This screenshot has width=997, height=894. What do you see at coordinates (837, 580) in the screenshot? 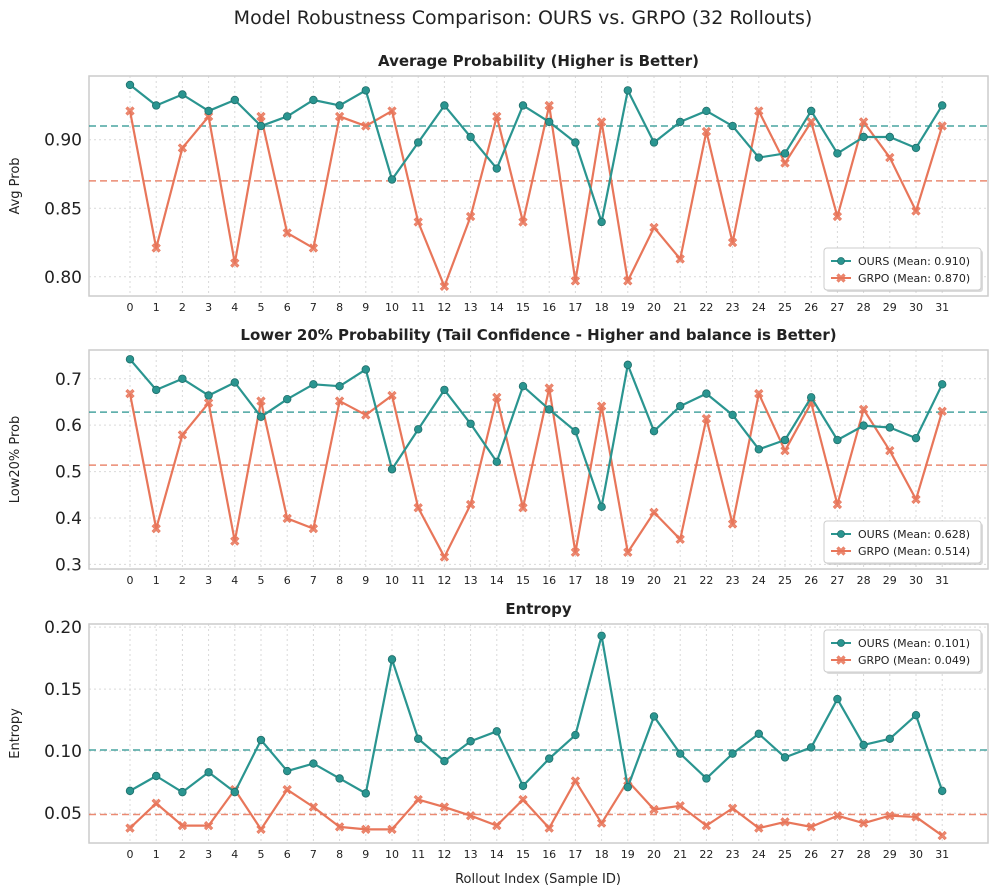
I see `x-tick-label: 27` at bounding box center [837, 580].